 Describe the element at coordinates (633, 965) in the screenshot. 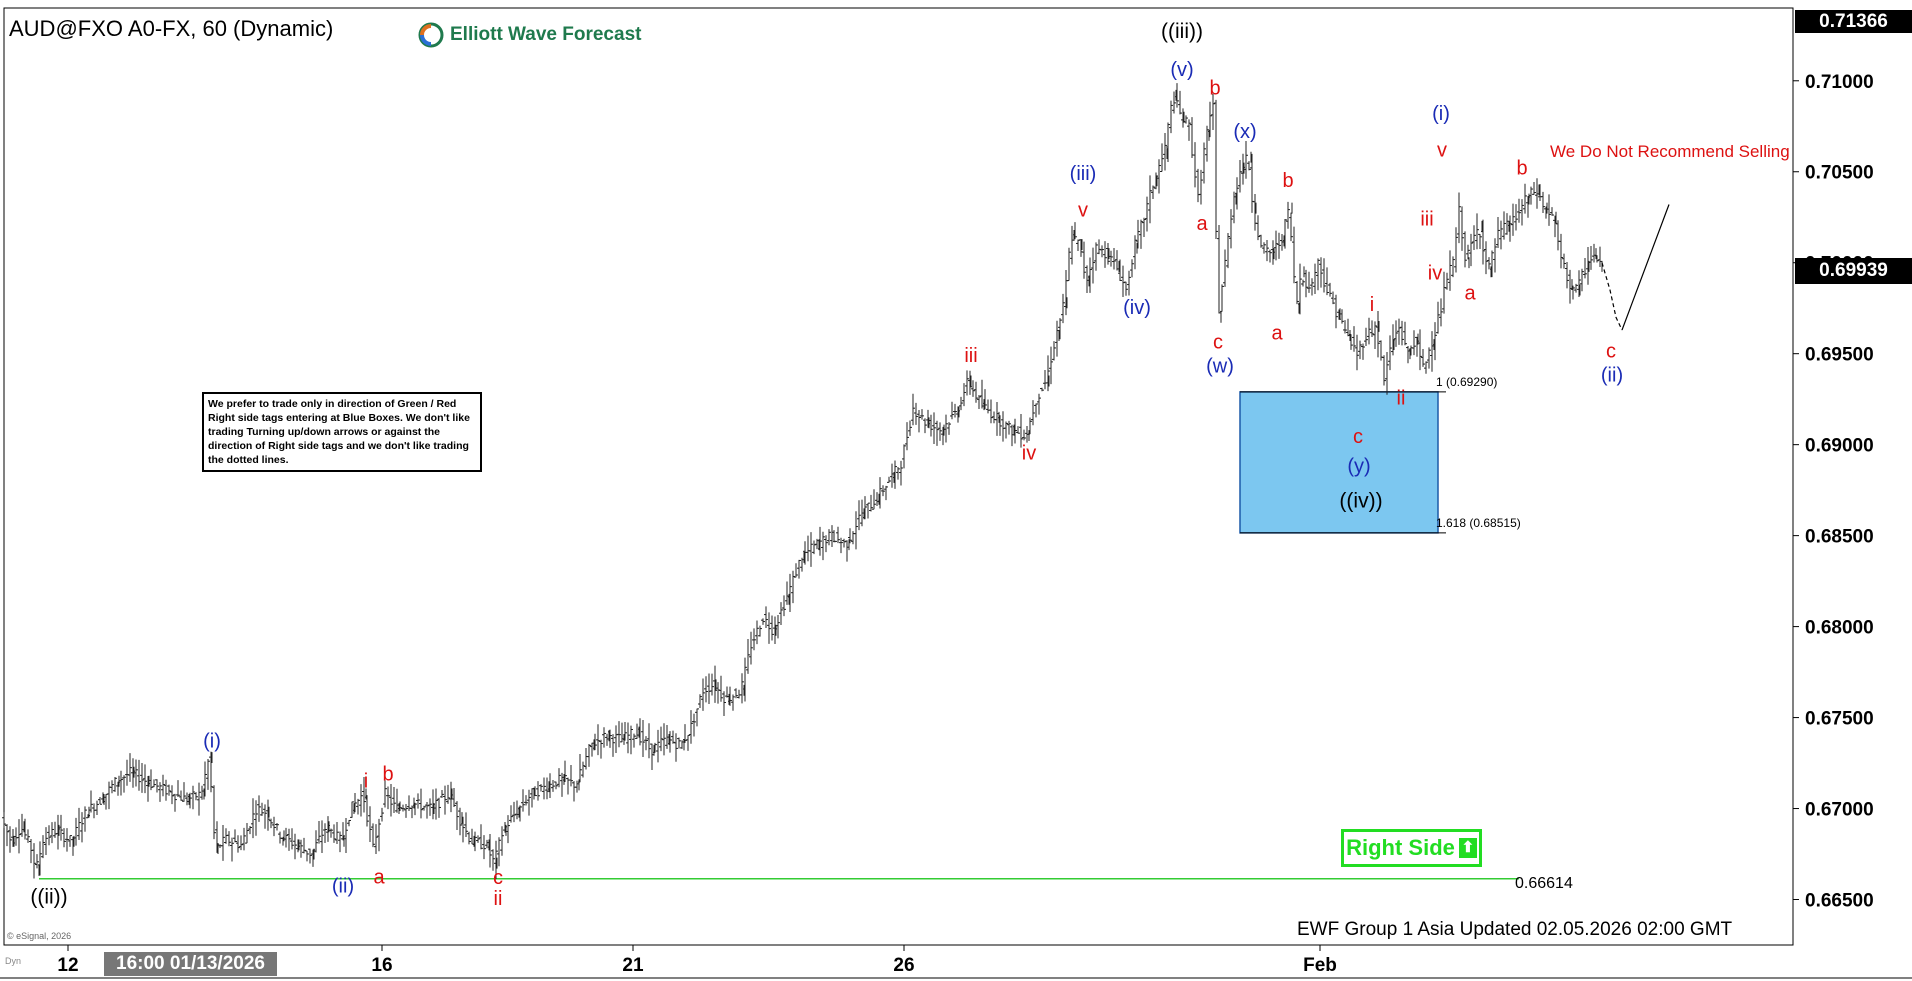

I see `time-tick-label: 21` at that location.